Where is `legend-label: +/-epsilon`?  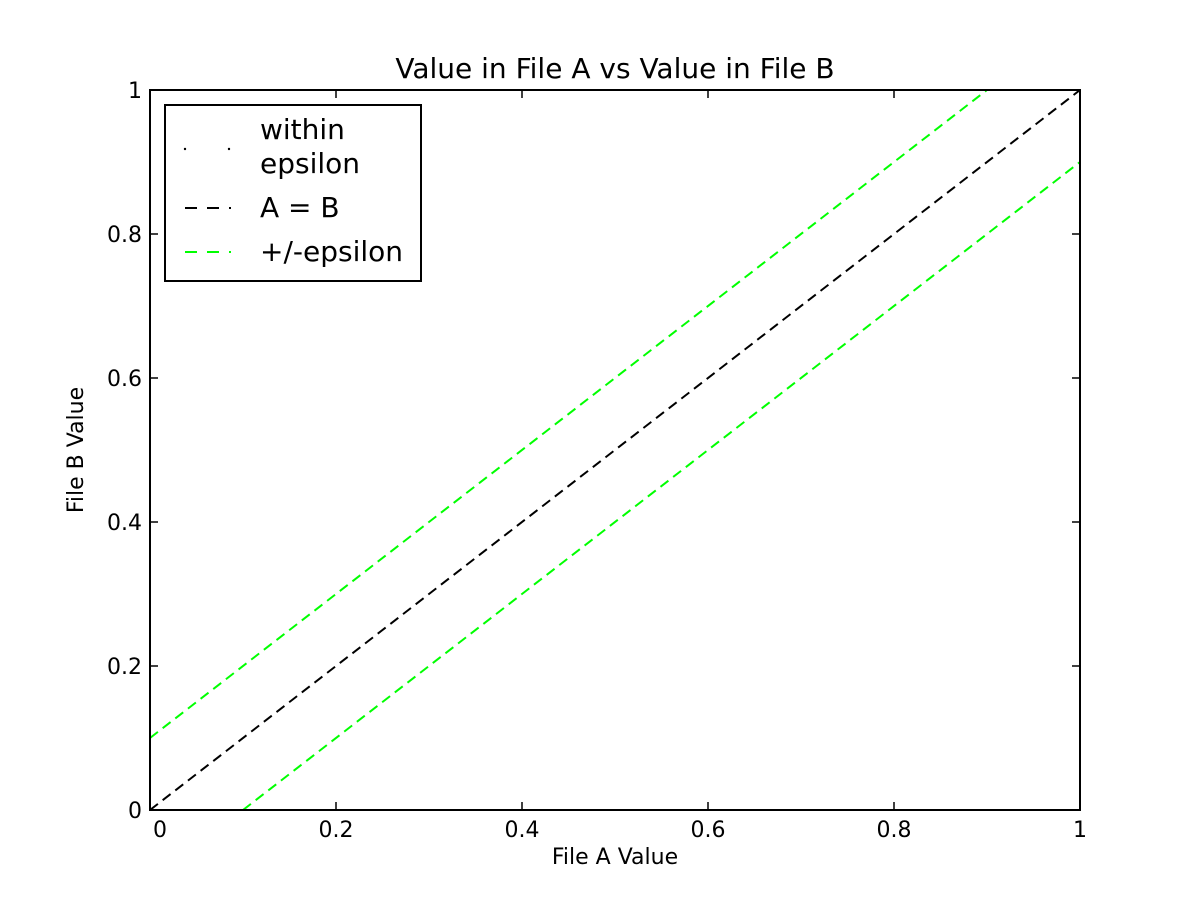
legend-label: +/-epsilon is located at coordinates (331, 251).